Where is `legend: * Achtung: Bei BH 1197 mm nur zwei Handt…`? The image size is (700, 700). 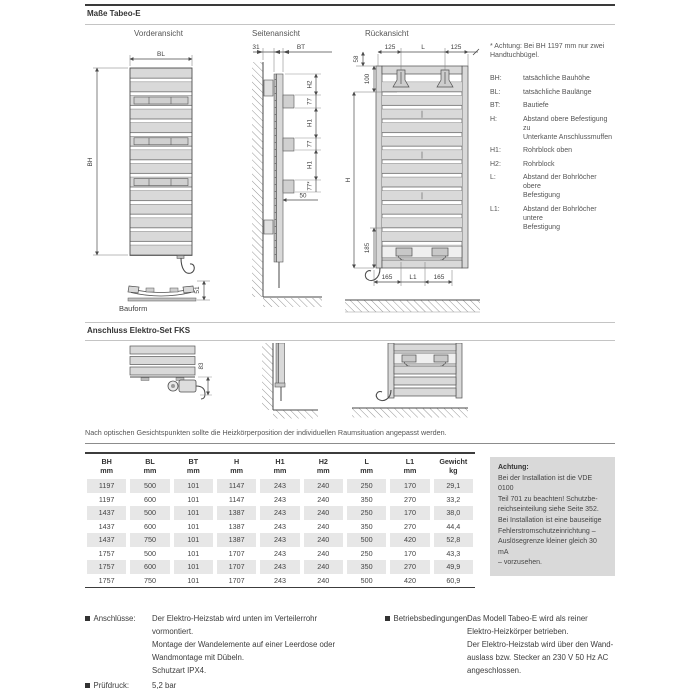 legend: * Achtung: Bei BH 1197 mm nur zwei Handt… is located at coordinates (553, 139).